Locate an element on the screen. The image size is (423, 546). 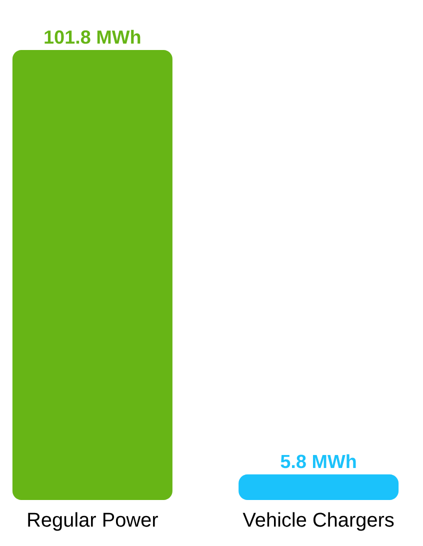
x-tick-label: Vehicle Chargers is located at coordinates (318, 521).